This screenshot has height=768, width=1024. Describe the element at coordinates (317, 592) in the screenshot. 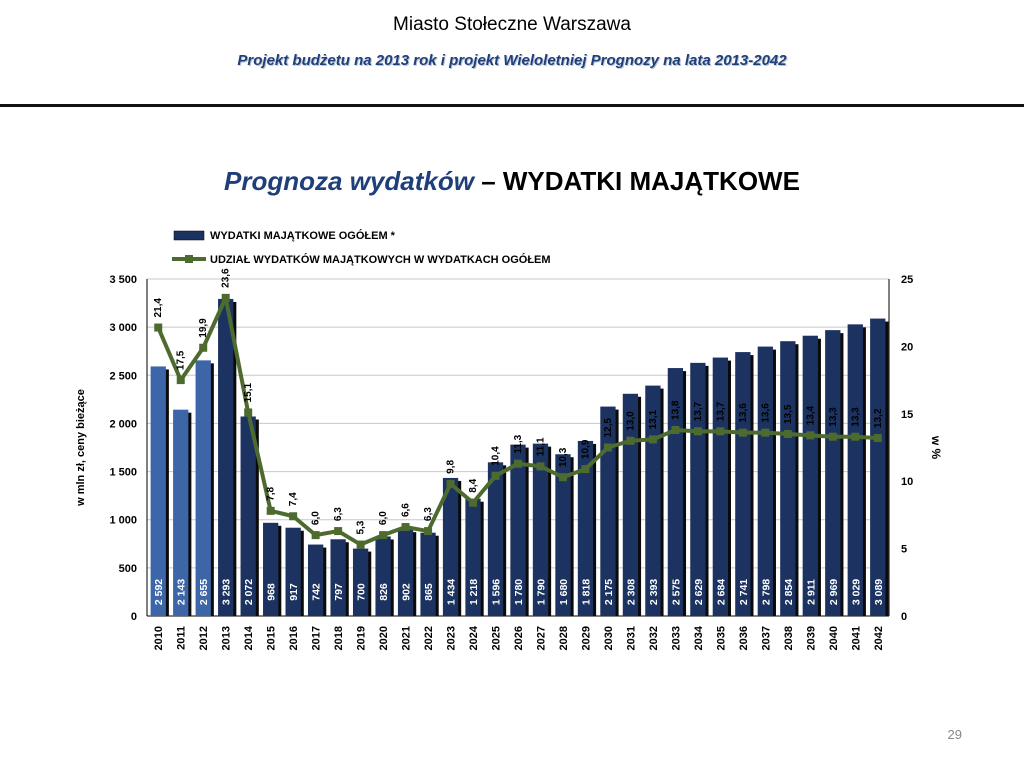

I see `bar-value-label: 742` at that location.